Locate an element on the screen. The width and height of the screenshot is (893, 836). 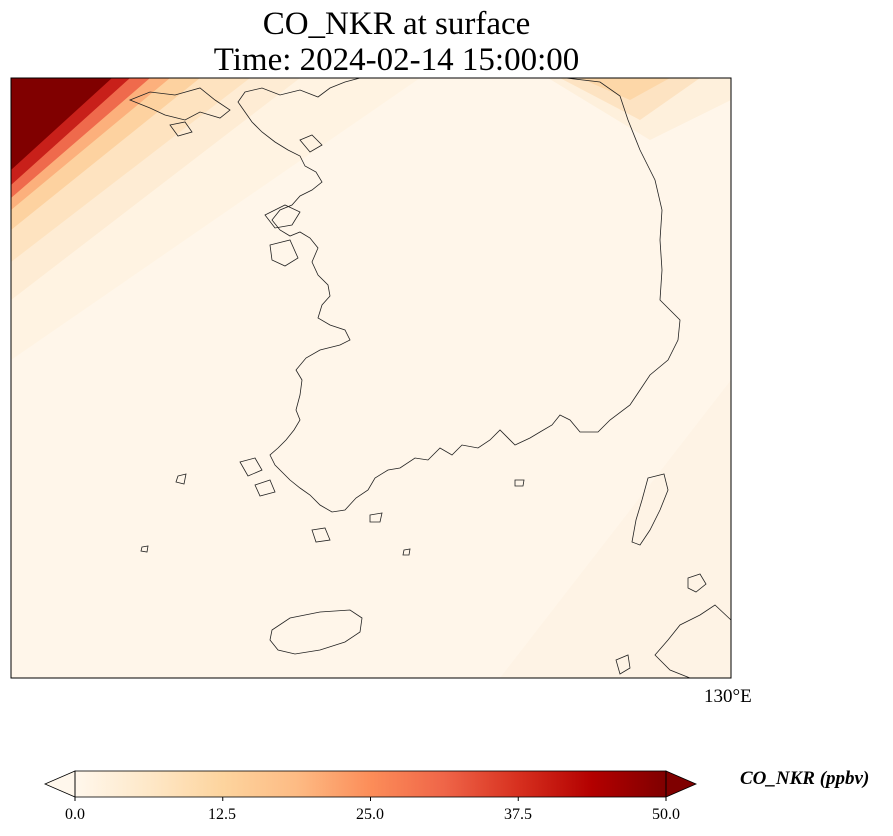
colorbar-tick-label: 0.0 is located at coordinates (75, 815).